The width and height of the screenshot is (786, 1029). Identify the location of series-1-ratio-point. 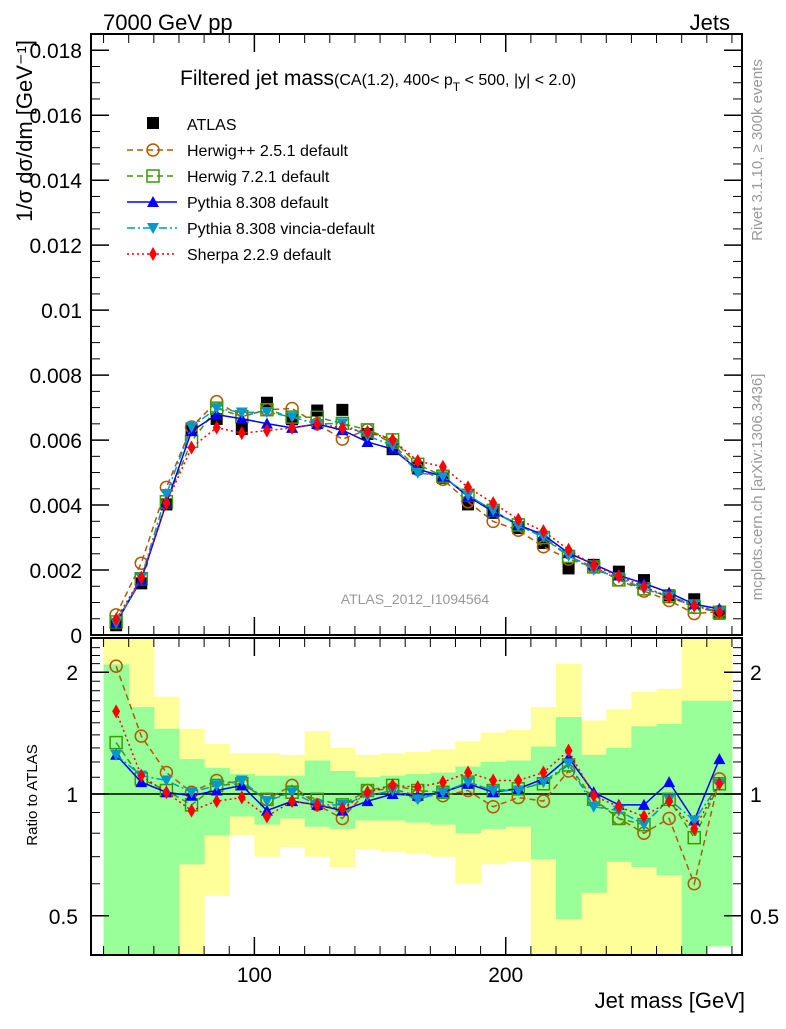
(116, 742).